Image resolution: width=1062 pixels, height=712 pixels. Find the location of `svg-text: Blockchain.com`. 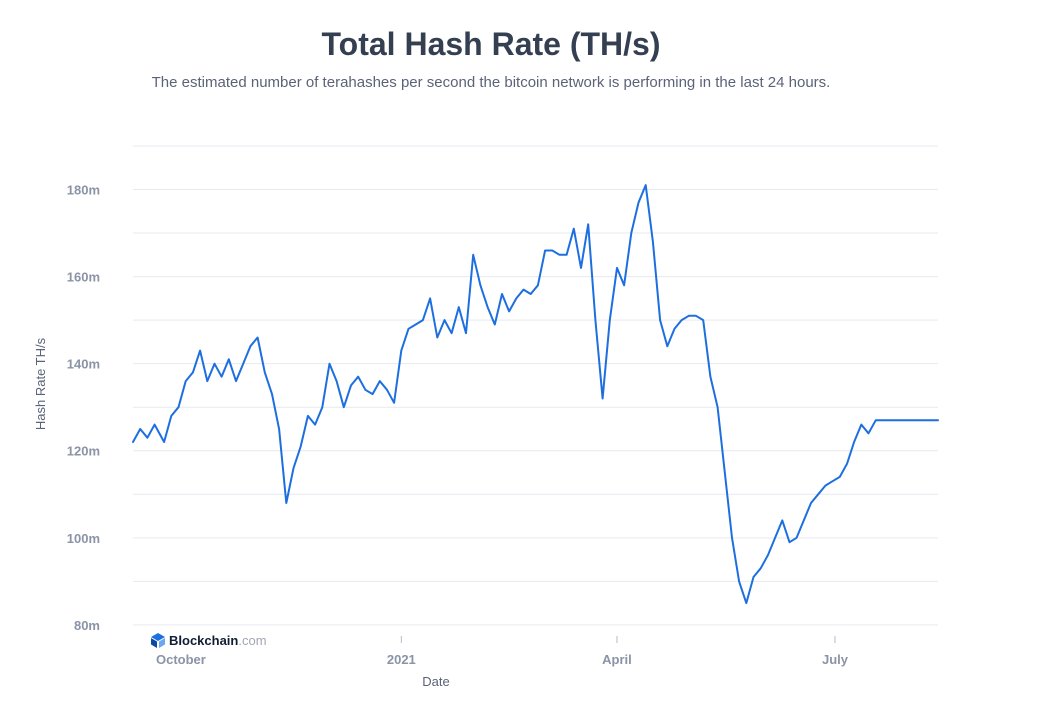

svg-text: Blockchain.com is located at coordinates (218, 640).